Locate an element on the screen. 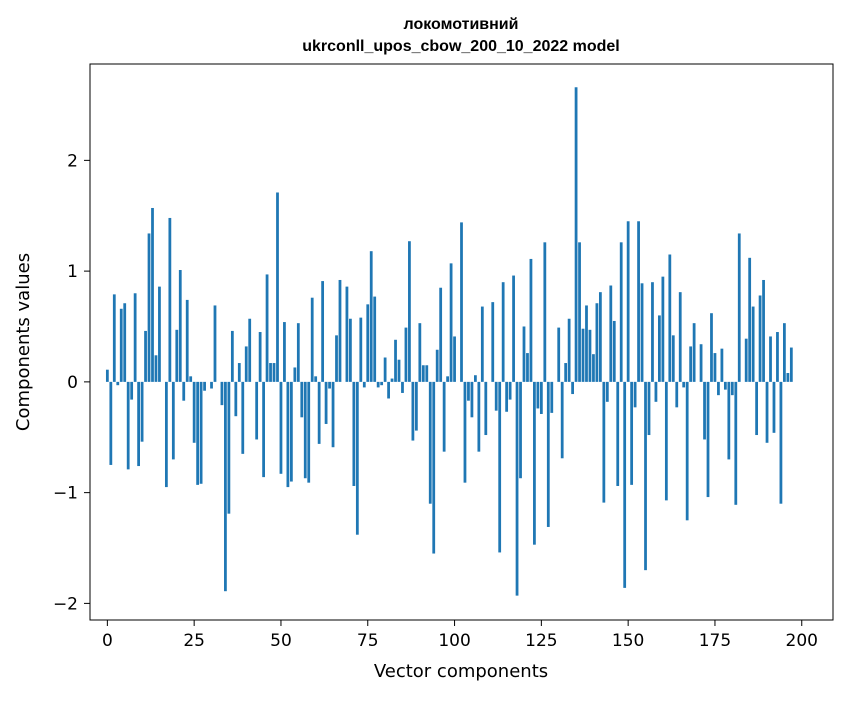  x-axis-ticks: 0 25 50 75 100 125 150 175 200 is located at coordinates (460, 635).